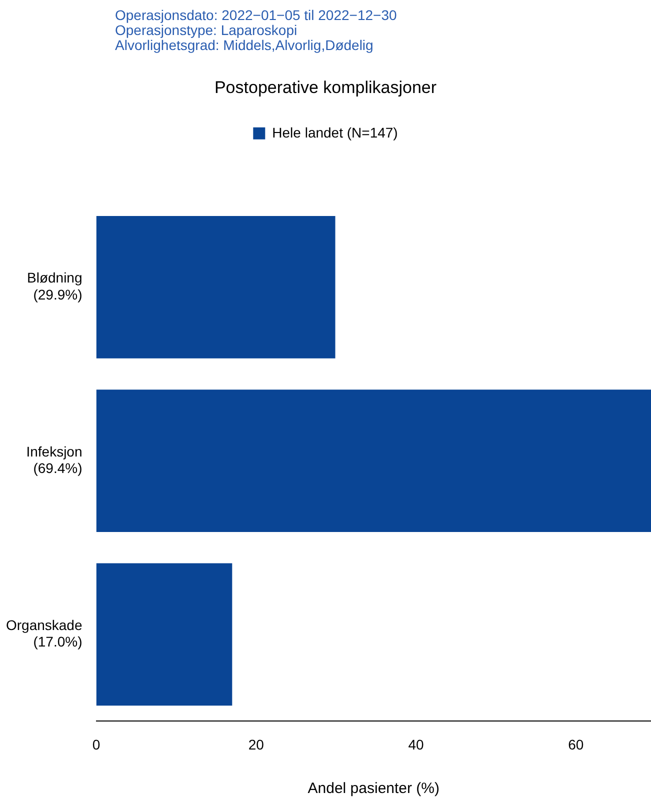 This screenshot has width=651, height=810. Describe the element at coordinates (325, 87) in the screenshot. I see `chart-title: Postoperative komplikasjoner` at that location.